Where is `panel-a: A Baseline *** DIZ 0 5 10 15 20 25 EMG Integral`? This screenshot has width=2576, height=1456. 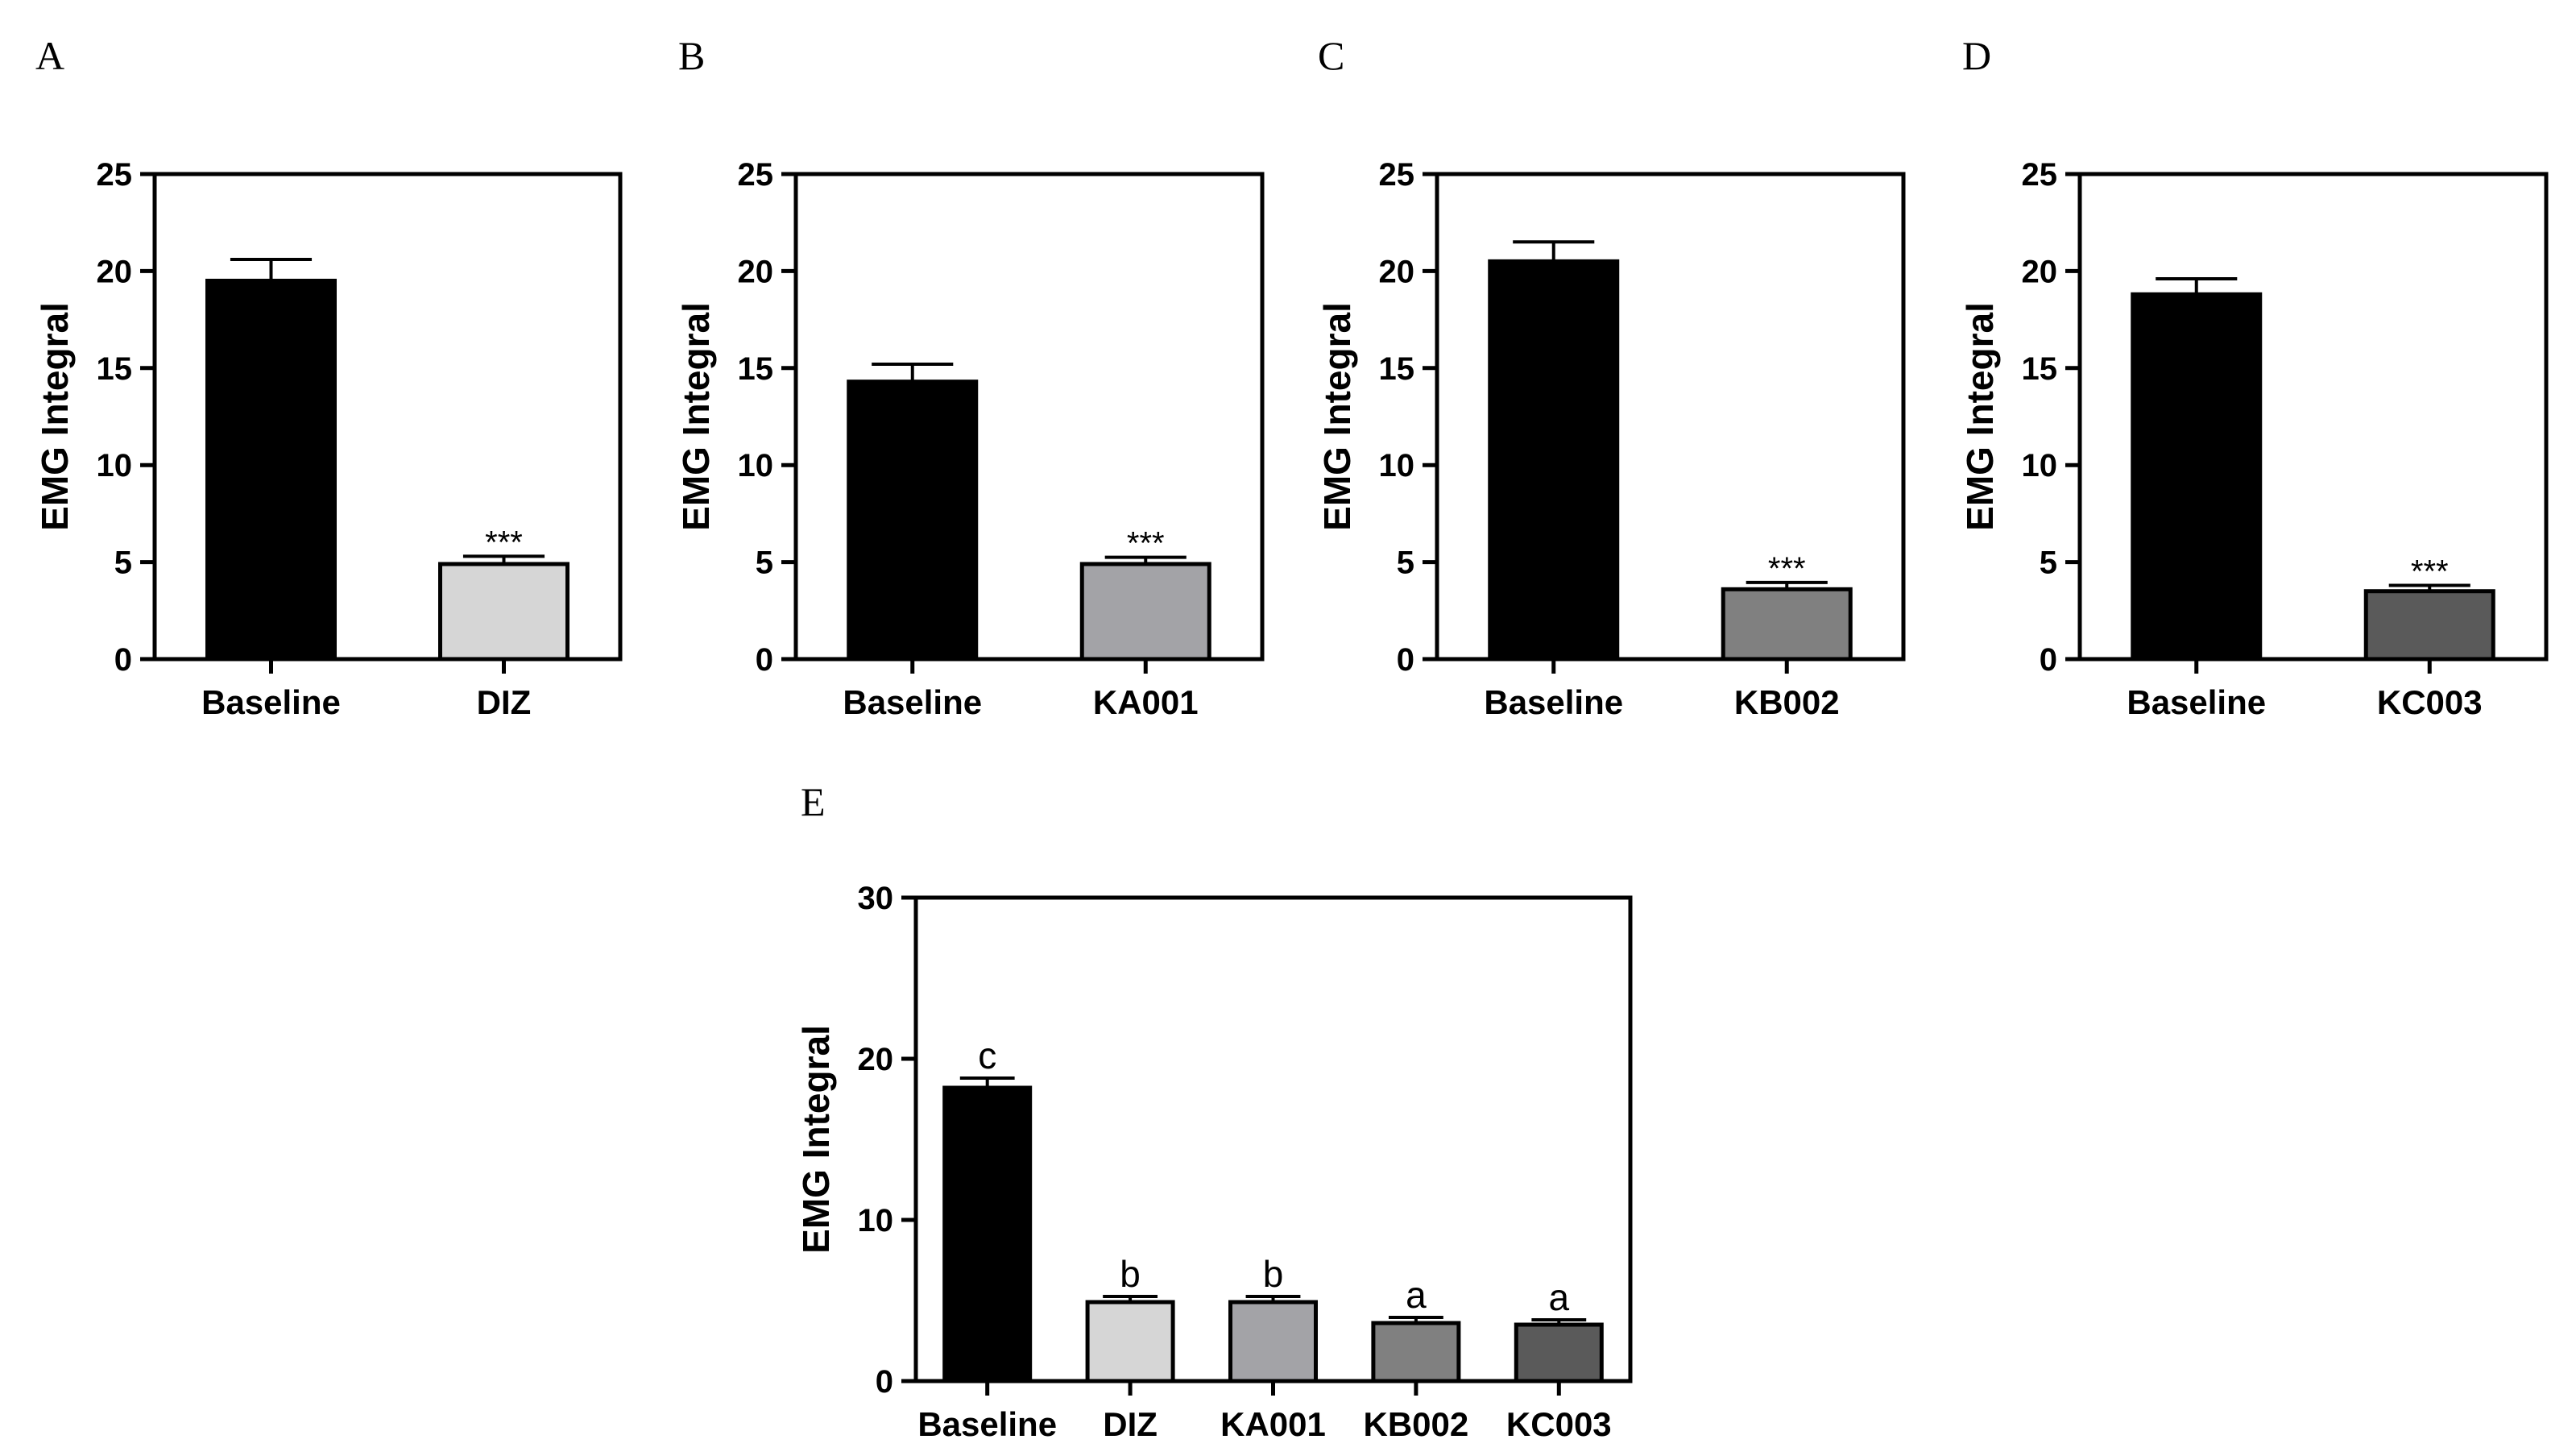 panel-a: A Baseline *** DIZ 0 5 10 15 20 25 EMG Integral is located at coordinates (328, 377).